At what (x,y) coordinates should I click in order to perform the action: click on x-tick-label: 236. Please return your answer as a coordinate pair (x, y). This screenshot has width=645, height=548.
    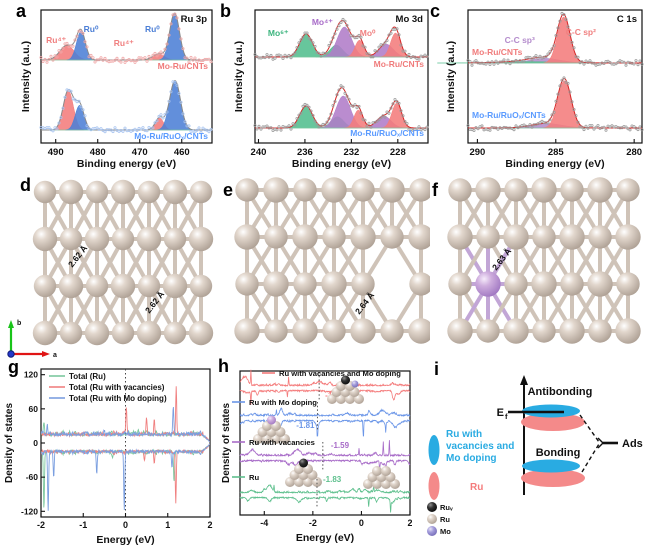
    Looking at the image, I should click on (305, 152).